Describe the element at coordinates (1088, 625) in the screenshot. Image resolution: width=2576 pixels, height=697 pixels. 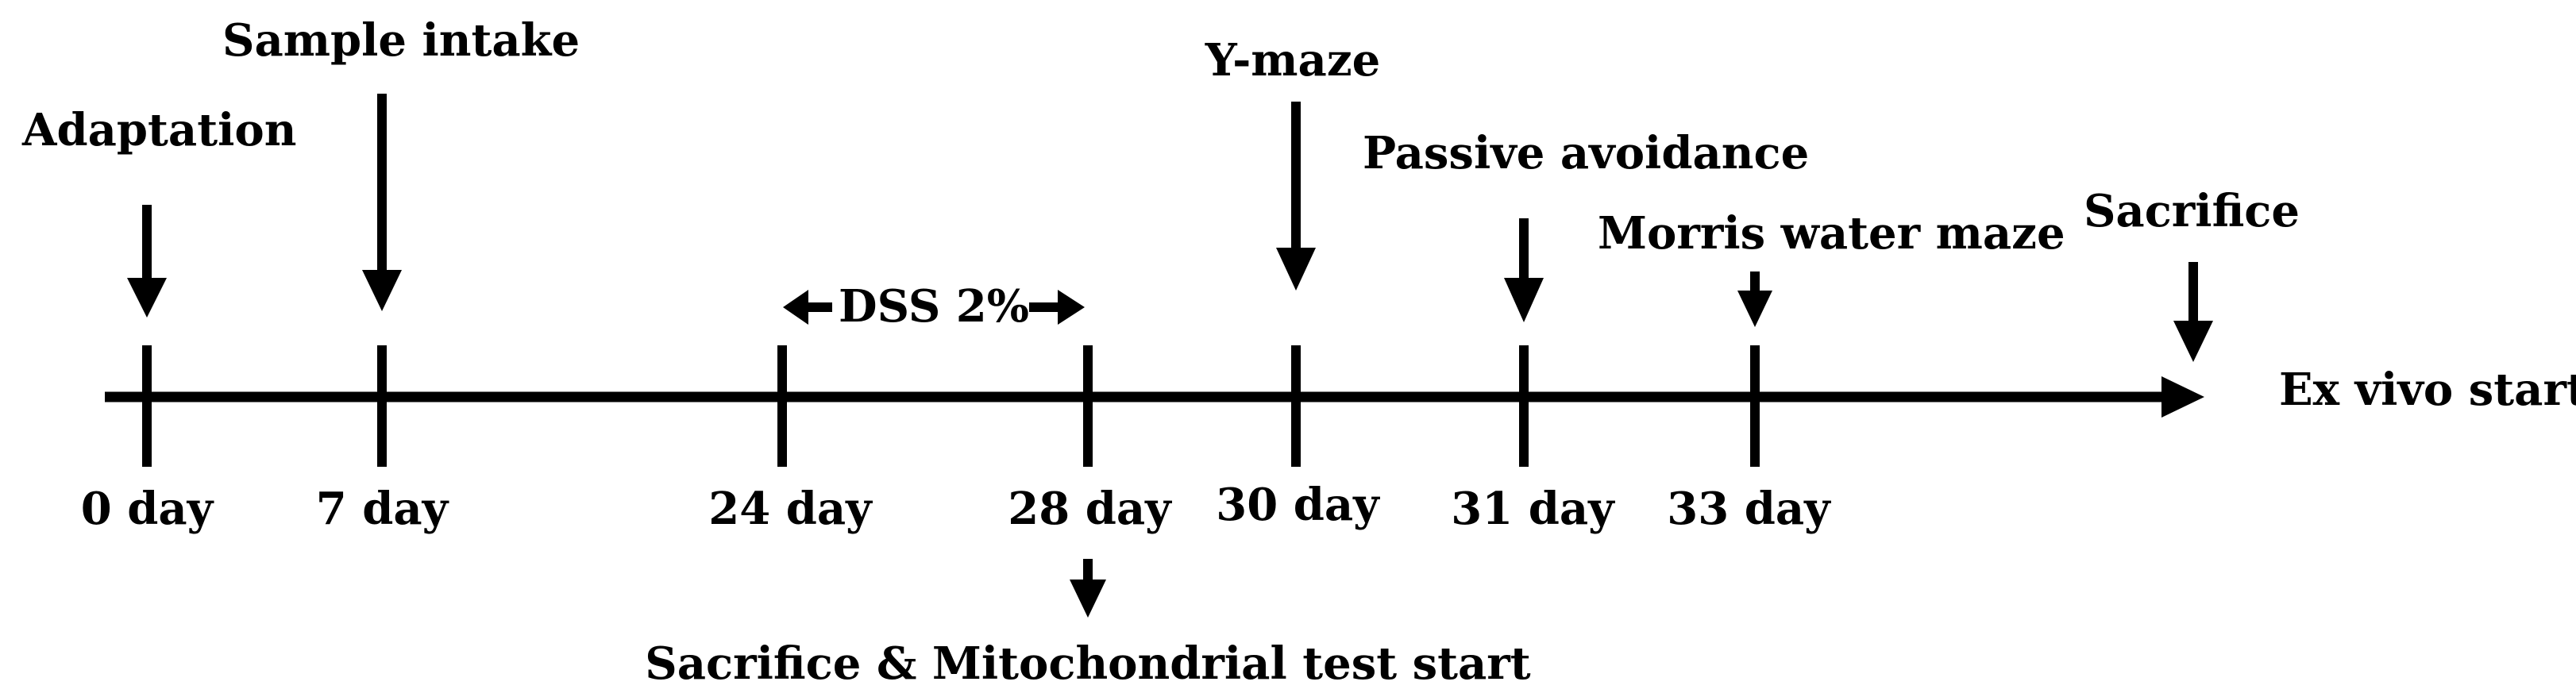
I see `event-sacrifice-mitochondrial: Sacrifice & Mitochondrial test start` at that location.